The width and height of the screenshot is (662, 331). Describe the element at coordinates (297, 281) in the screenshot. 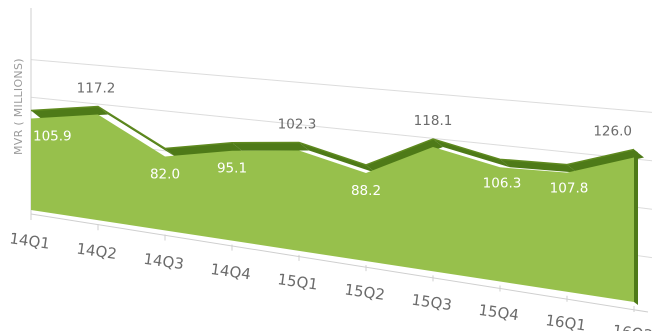

I see `x-tick-label: 15Q1` at that location.